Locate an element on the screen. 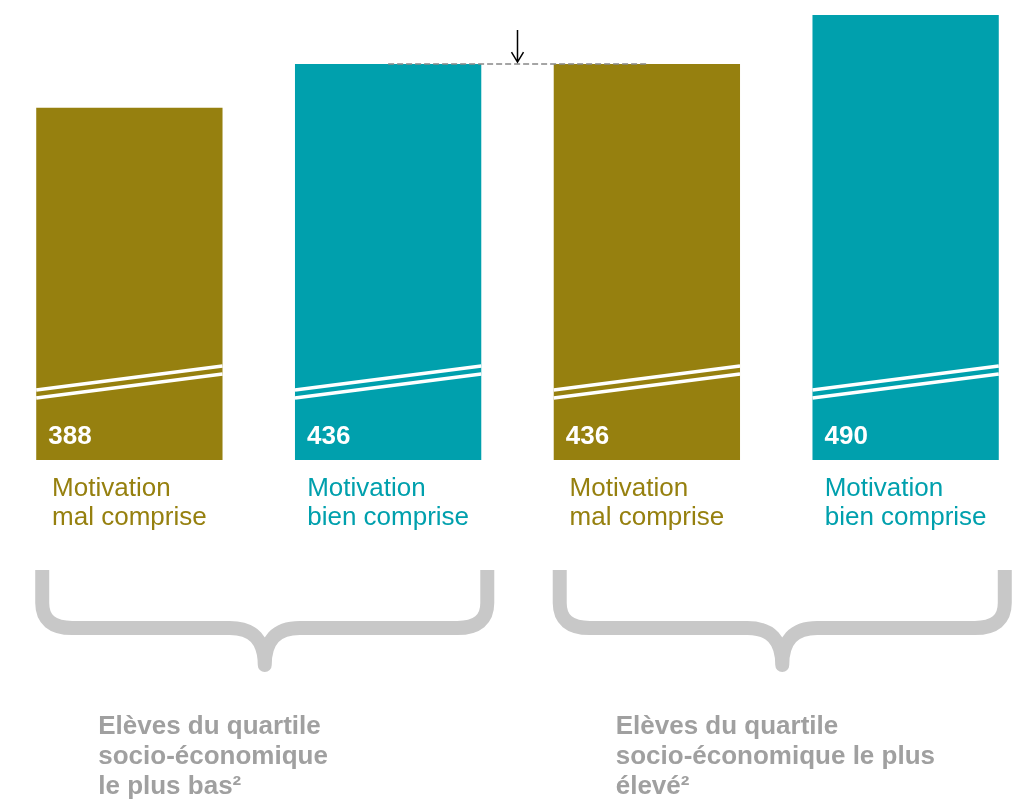 This screenshot has height=800, width=1035. data-label: 388 is located at coordinates (70, 435).